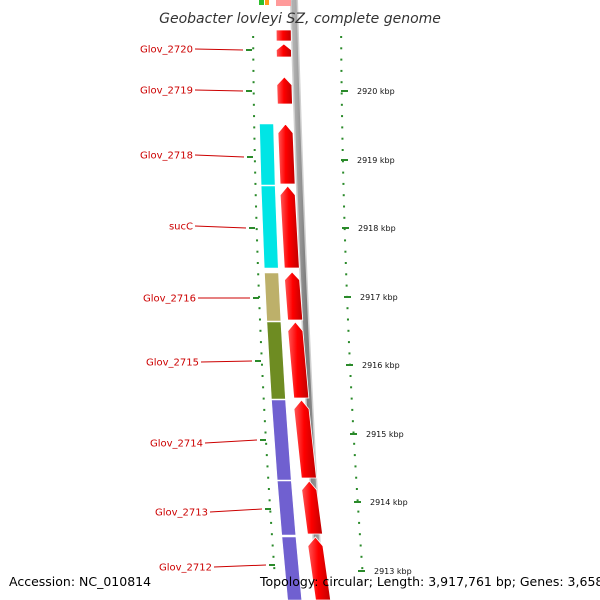 This screenshot has width=600, height=600. I want to click on kbp-label-5: 2915 kbp, so click(385, 434).